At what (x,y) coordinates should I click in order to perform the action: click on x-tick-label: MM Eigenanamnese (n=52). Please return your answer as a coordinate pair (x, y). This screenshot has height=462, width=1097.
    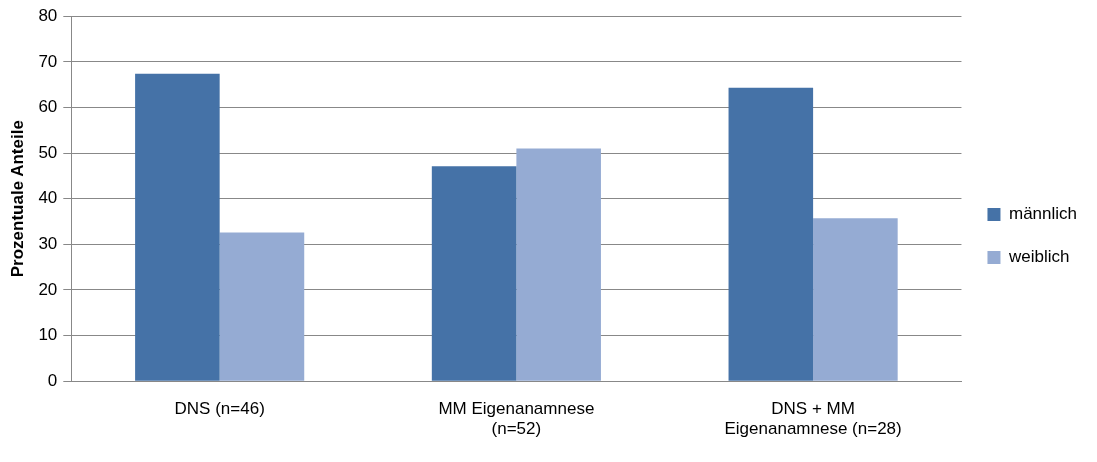
    Looking at the image, I should click on (516, 419).